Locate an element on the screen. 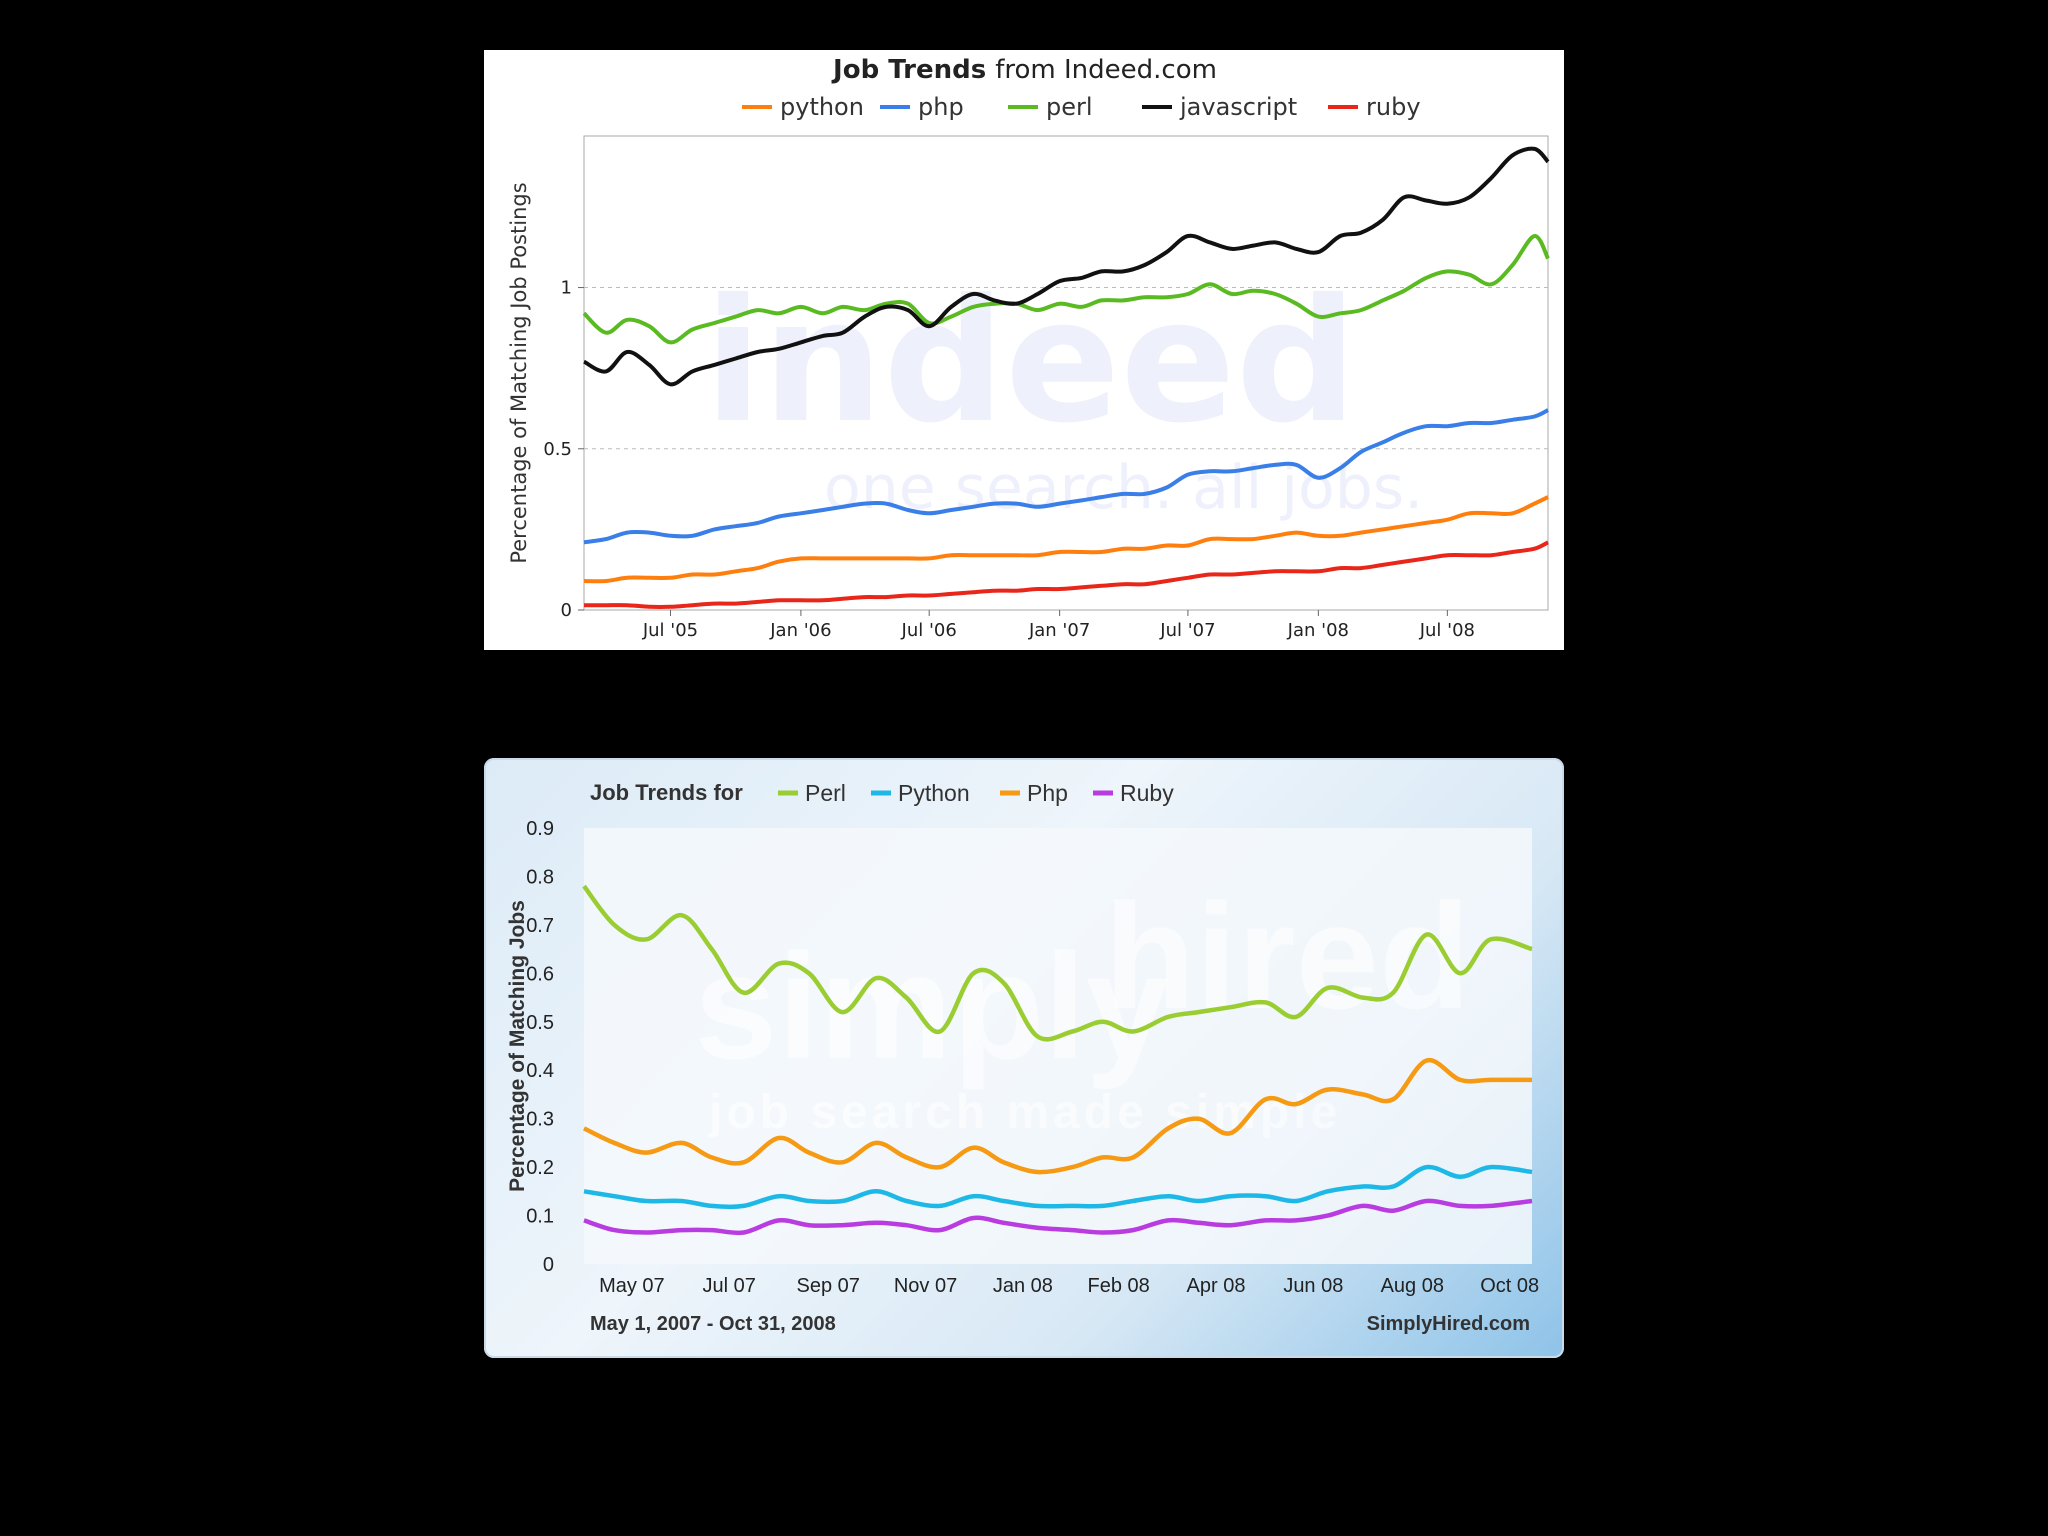 Image resolution: width=2048 pixels, height=1536 pixels. series-line-ruby is located at coordinates (1066, 574).